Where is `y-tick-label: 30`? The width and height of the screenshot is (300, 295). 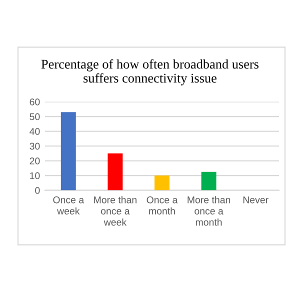
y-tick-label: 30 is located at coordinates (35, 146).